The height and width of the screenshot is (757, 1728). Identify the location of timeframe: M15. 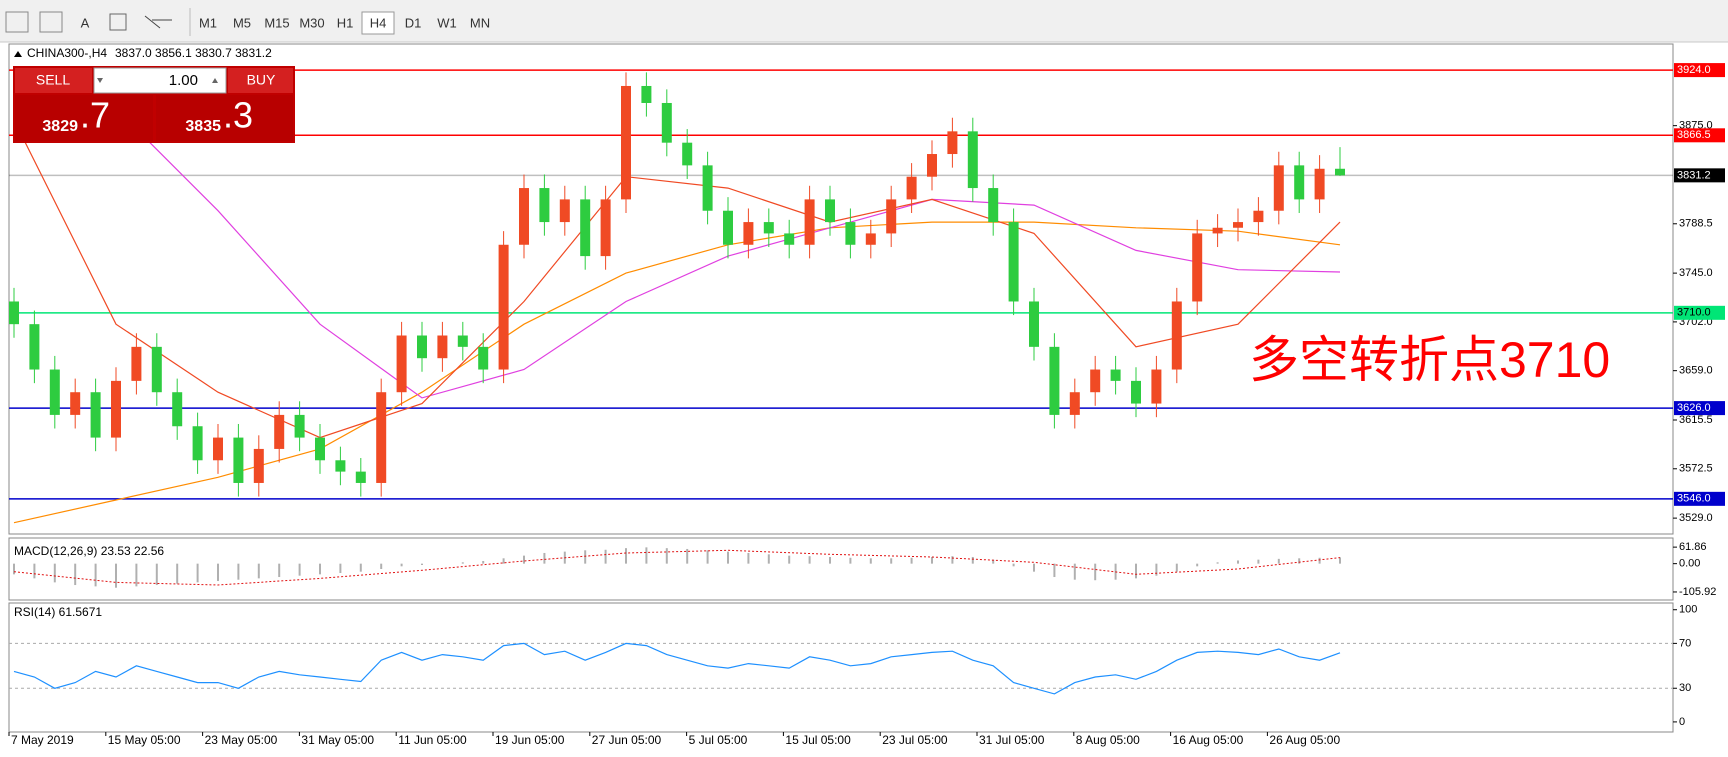
(276, 22).